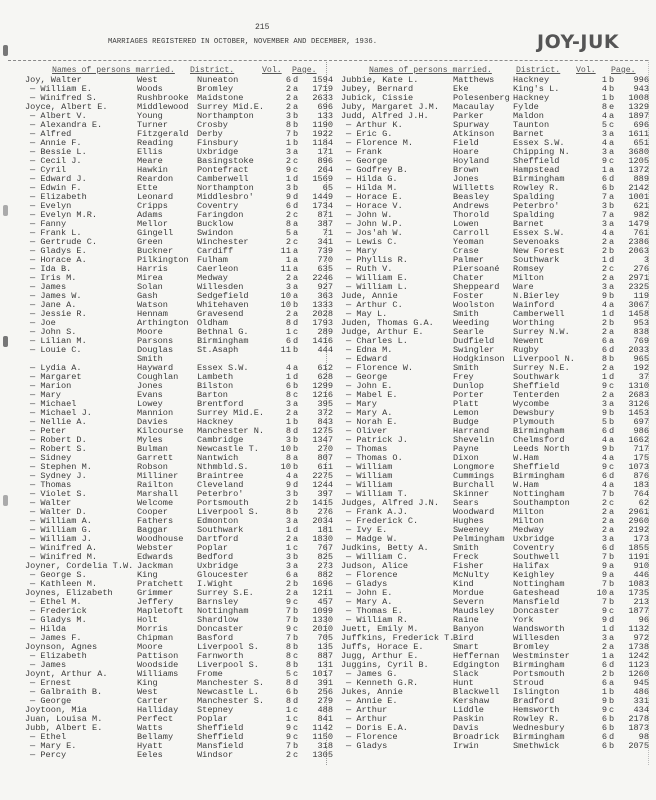 The width and height of the screenshot is (656, 800). Describe the element at coordinates (179, 134) in the screenshot. I see `register-entry: — Alfred Fitzgerald Derby 7 b 1922` at that location.